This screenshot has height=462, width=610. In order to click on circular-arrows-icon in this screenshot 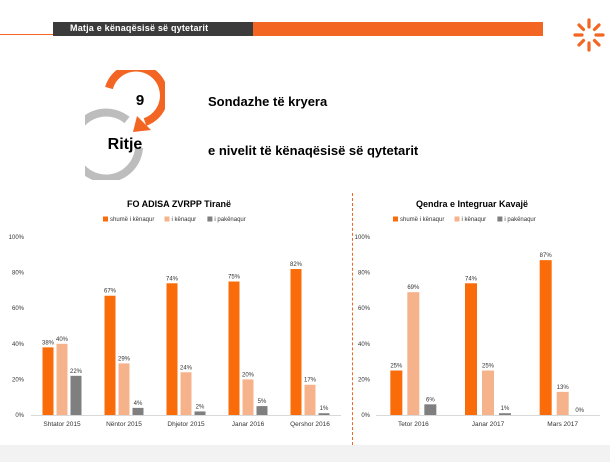, I will do `click(125, 125)`.